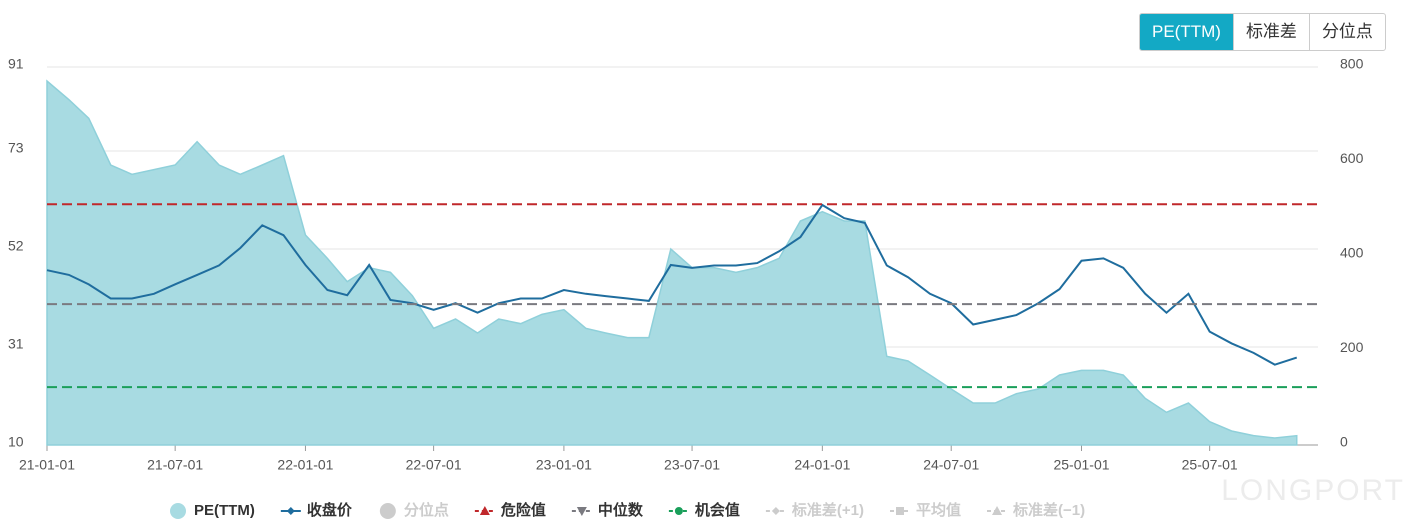  What do you see at coordinates (434, 465) in the screenshot?
I see `x-tick-label: 22-07-01` at bounding box center [434, 465].